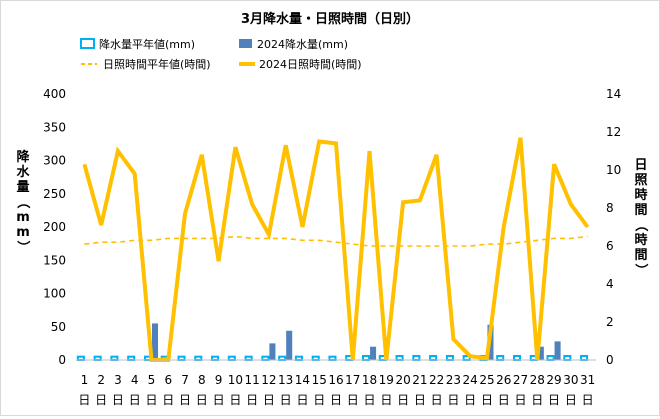  I want to click on chart-title: 3月降水量・日照時間（日別）, so click(330, 19).